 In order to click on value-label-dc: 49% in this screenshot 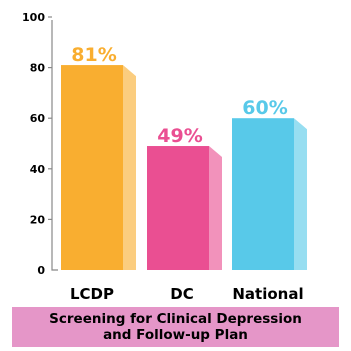, I will do `click(179, 136)`.